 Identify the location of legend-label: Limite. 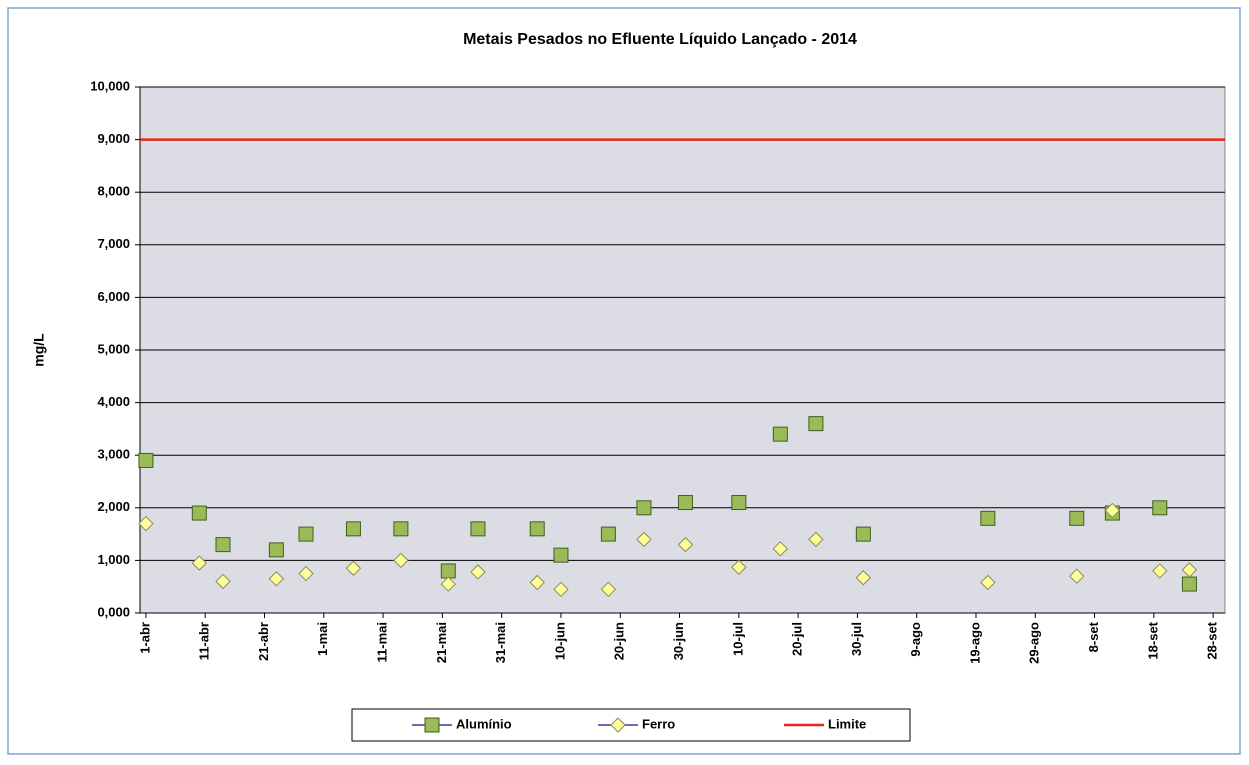
(847, 723).